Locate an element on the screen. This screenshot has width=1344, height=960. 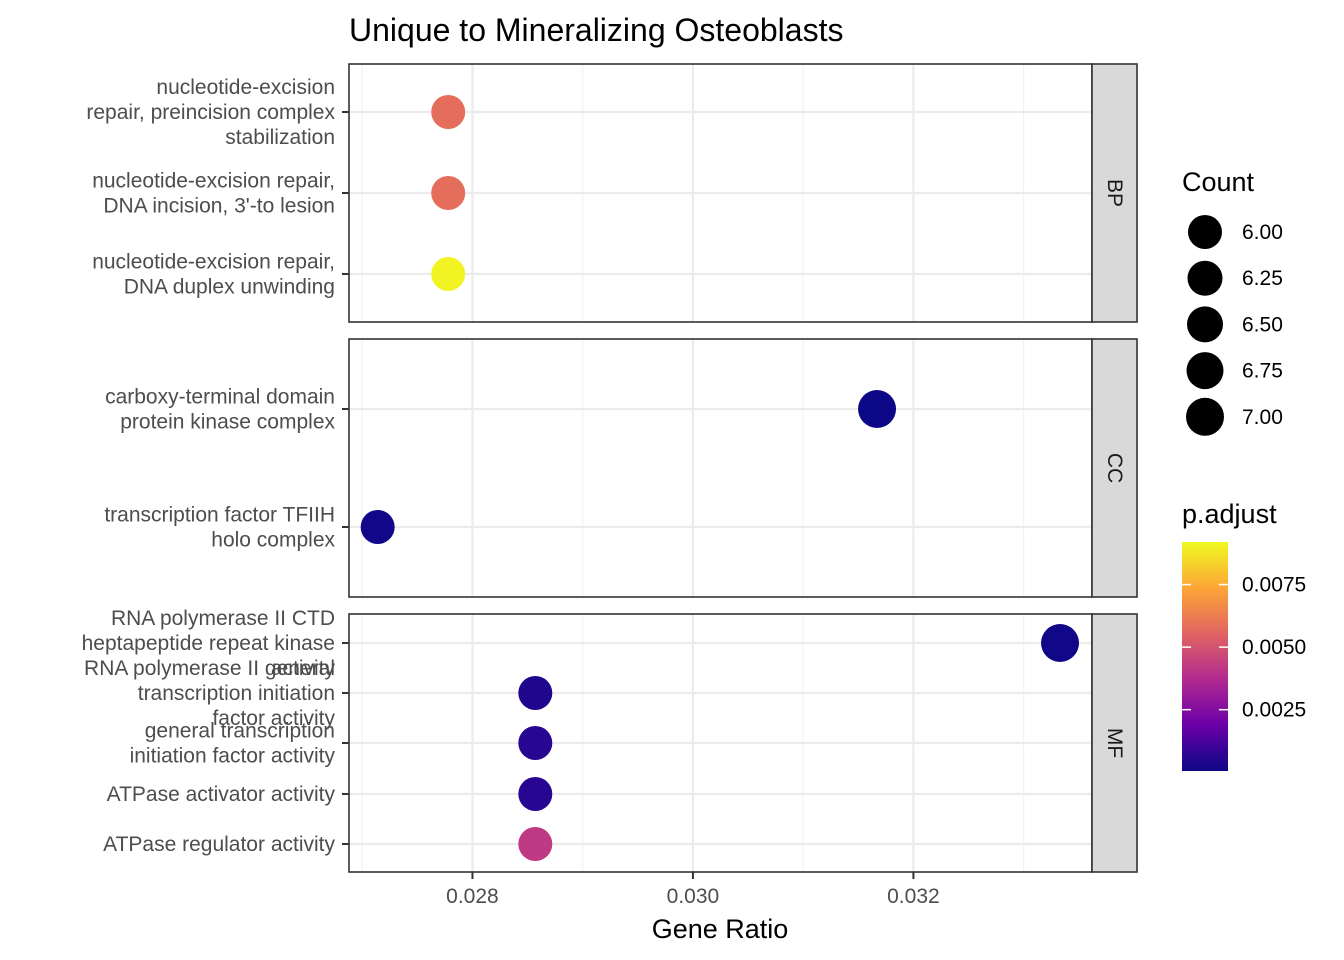
facet-strip-label: BP is located at coordinates (1114, 193).